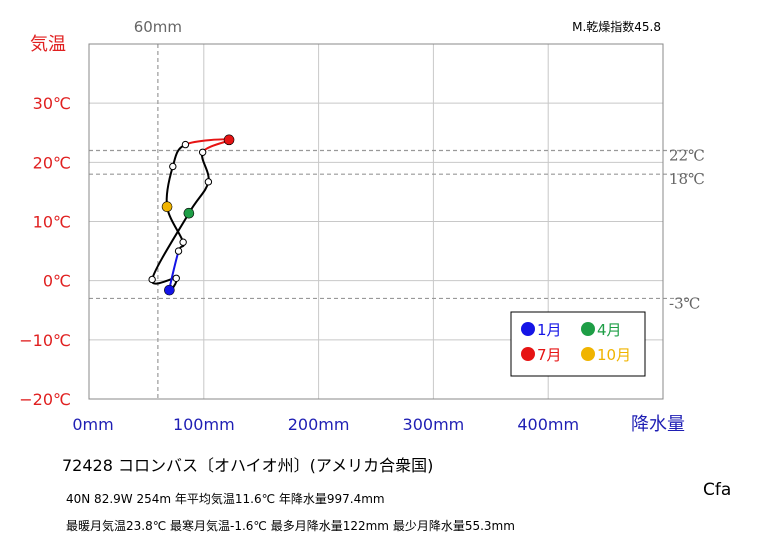 This screenshot has height=545, width=763. I want to click on x-tick-label: 100mm, so click(204, 424).